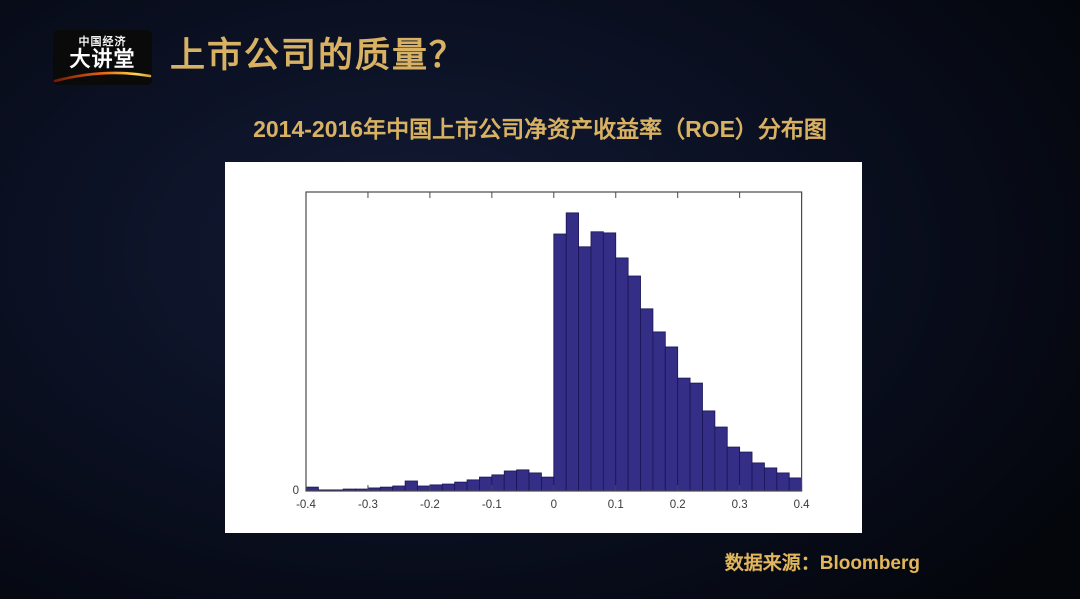  I want to click on x-tick-label: 0, so click(554, 505).